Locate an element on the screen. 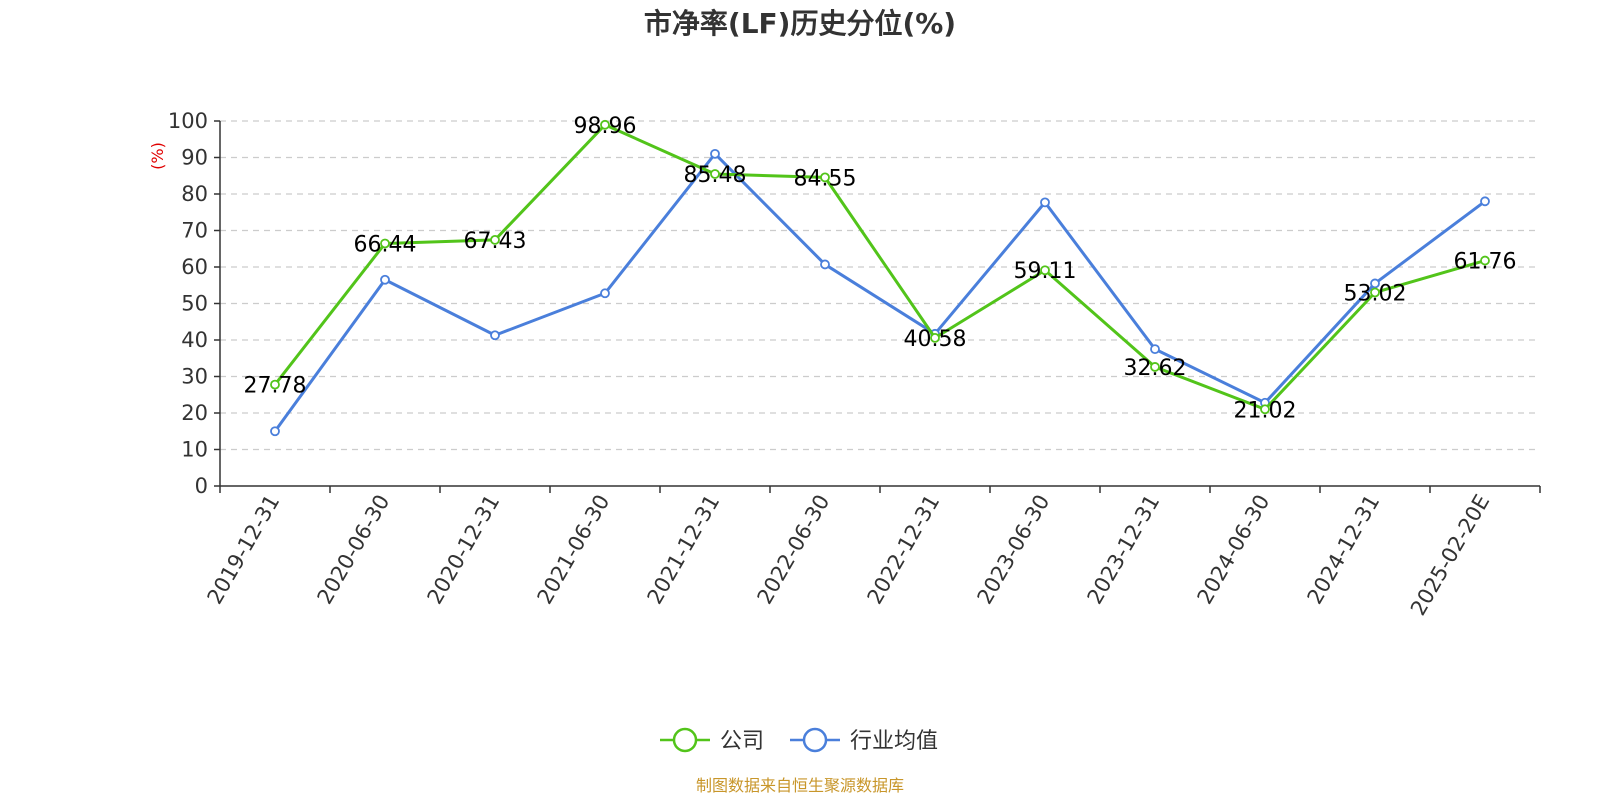 Image resolution: width=1600 pixels, height=800 pixels. y-axis-unit: (%) is located at coordinates (157, 156).